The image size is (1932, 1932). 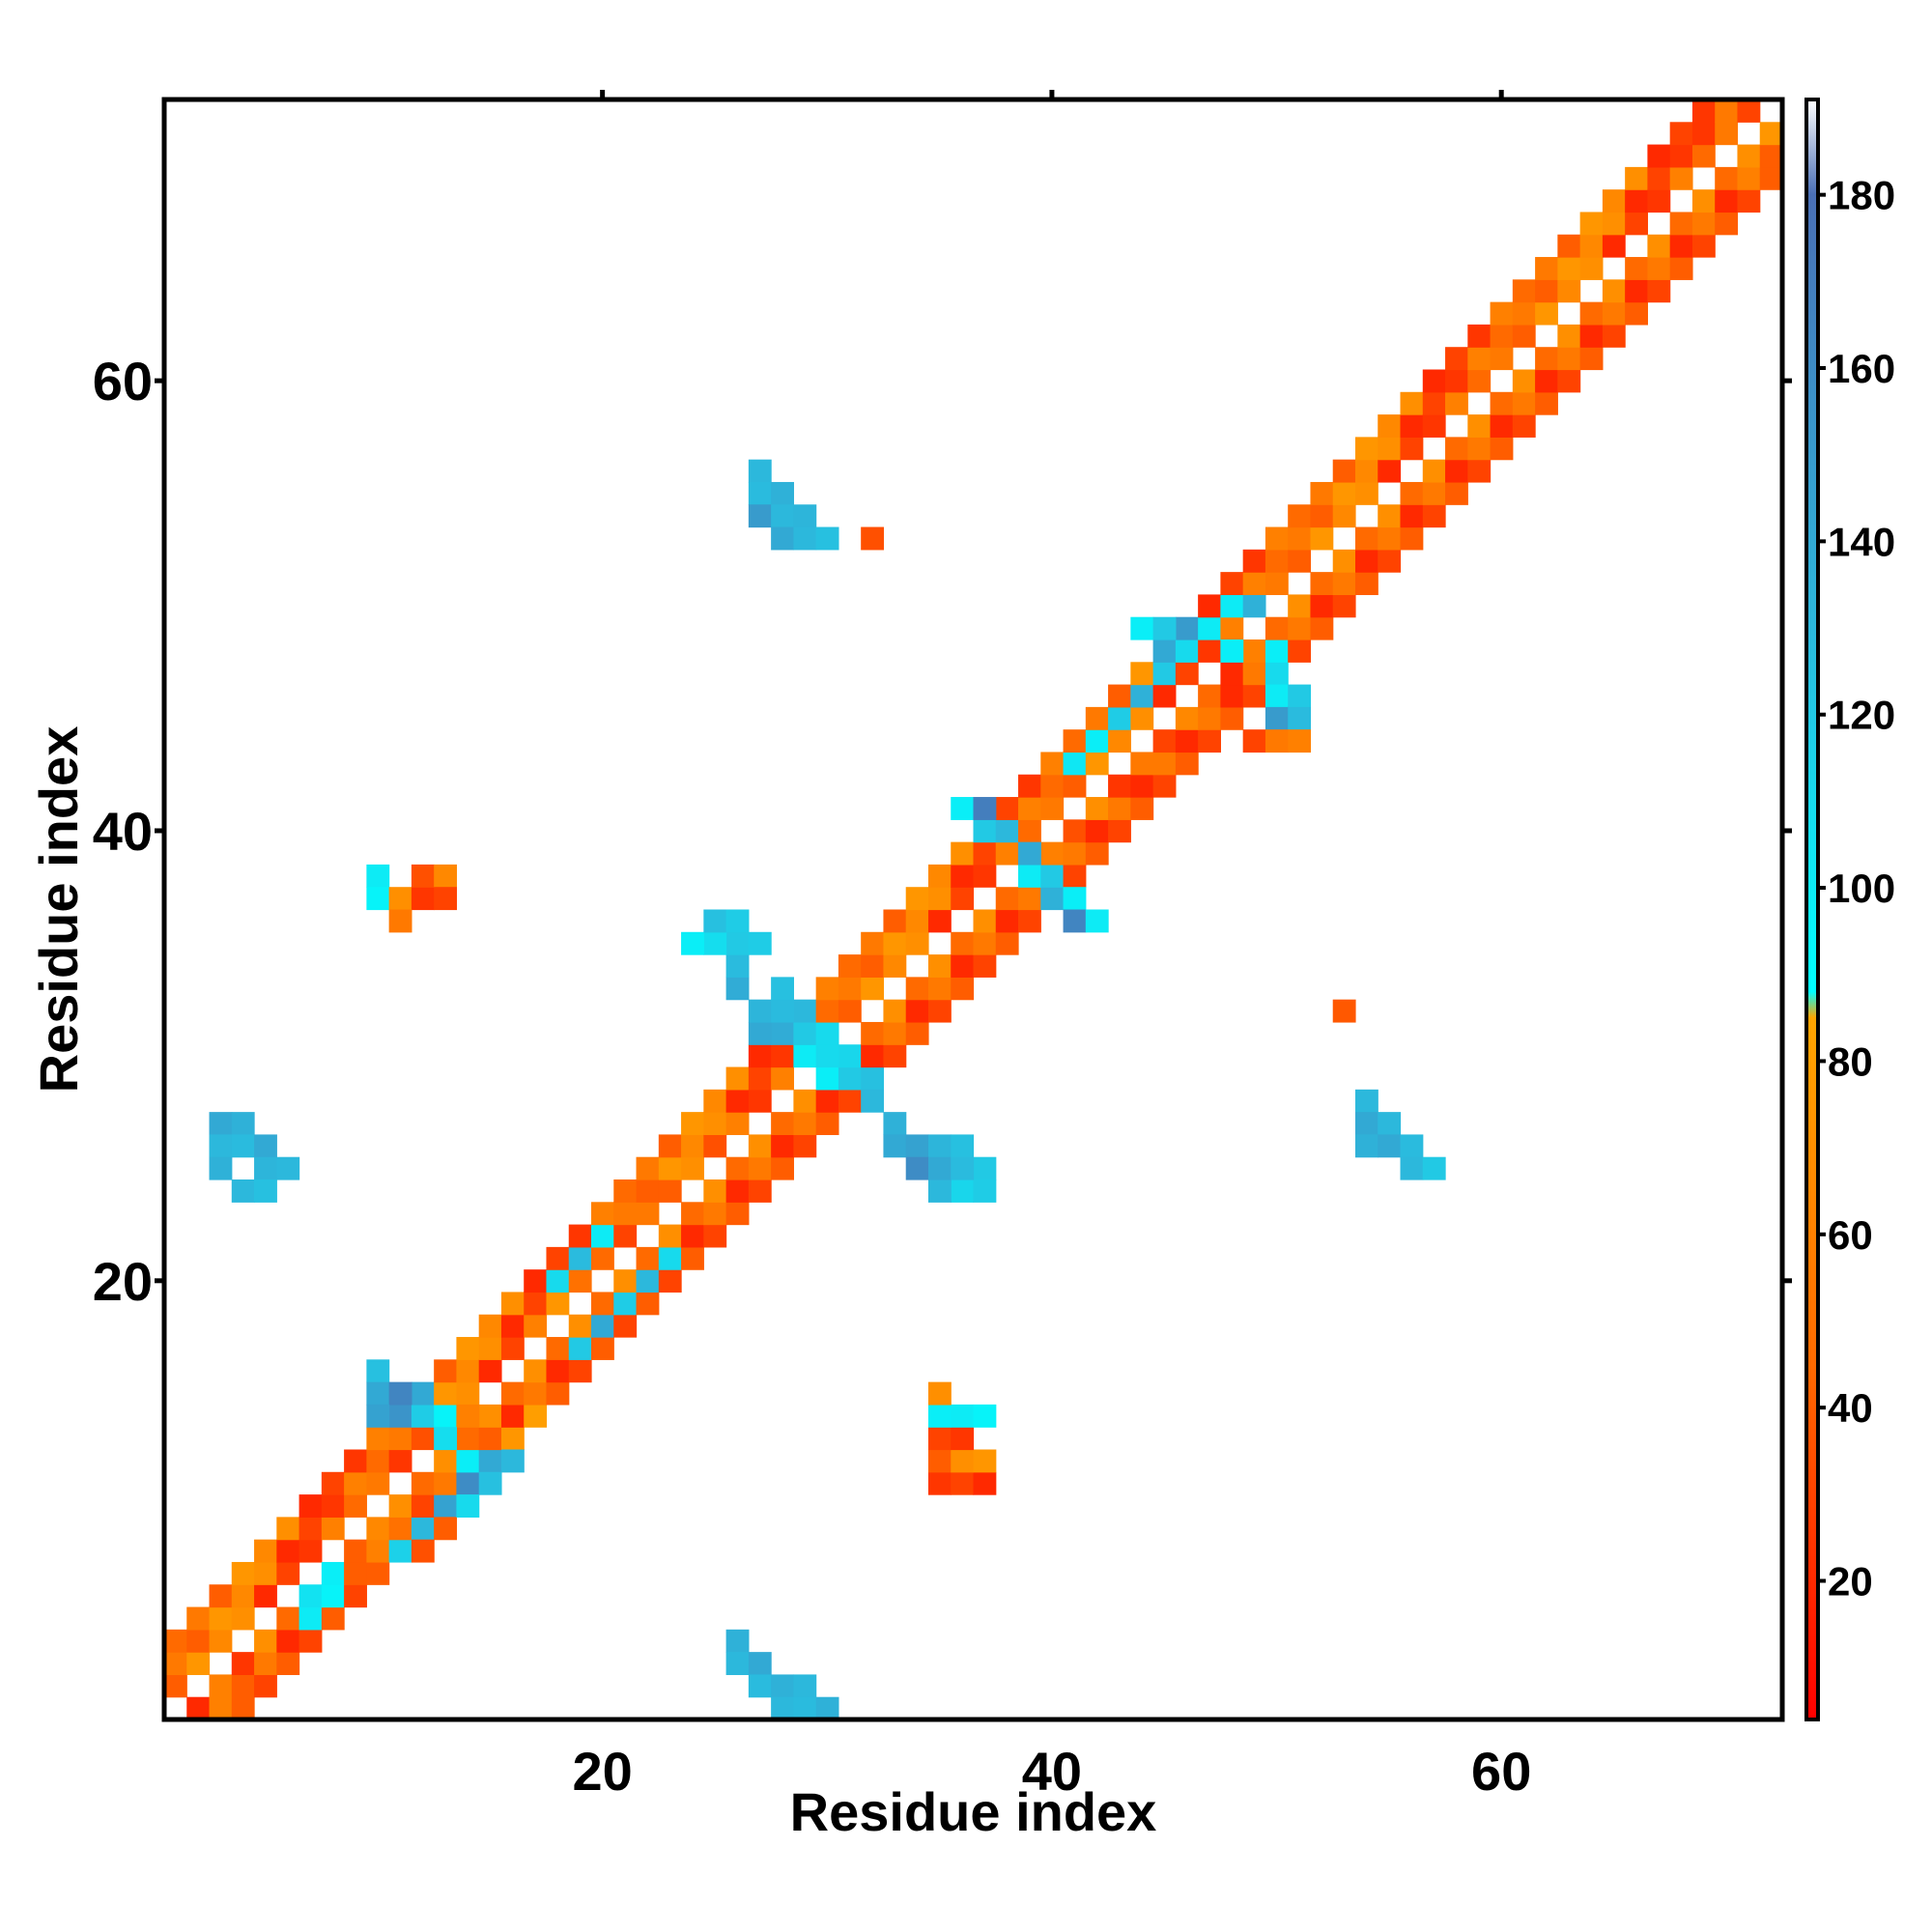 What do you see at coordinates (123, 831) in the screenshot?
I see `y-tick-label: 40` at bounding box center [123, 831].